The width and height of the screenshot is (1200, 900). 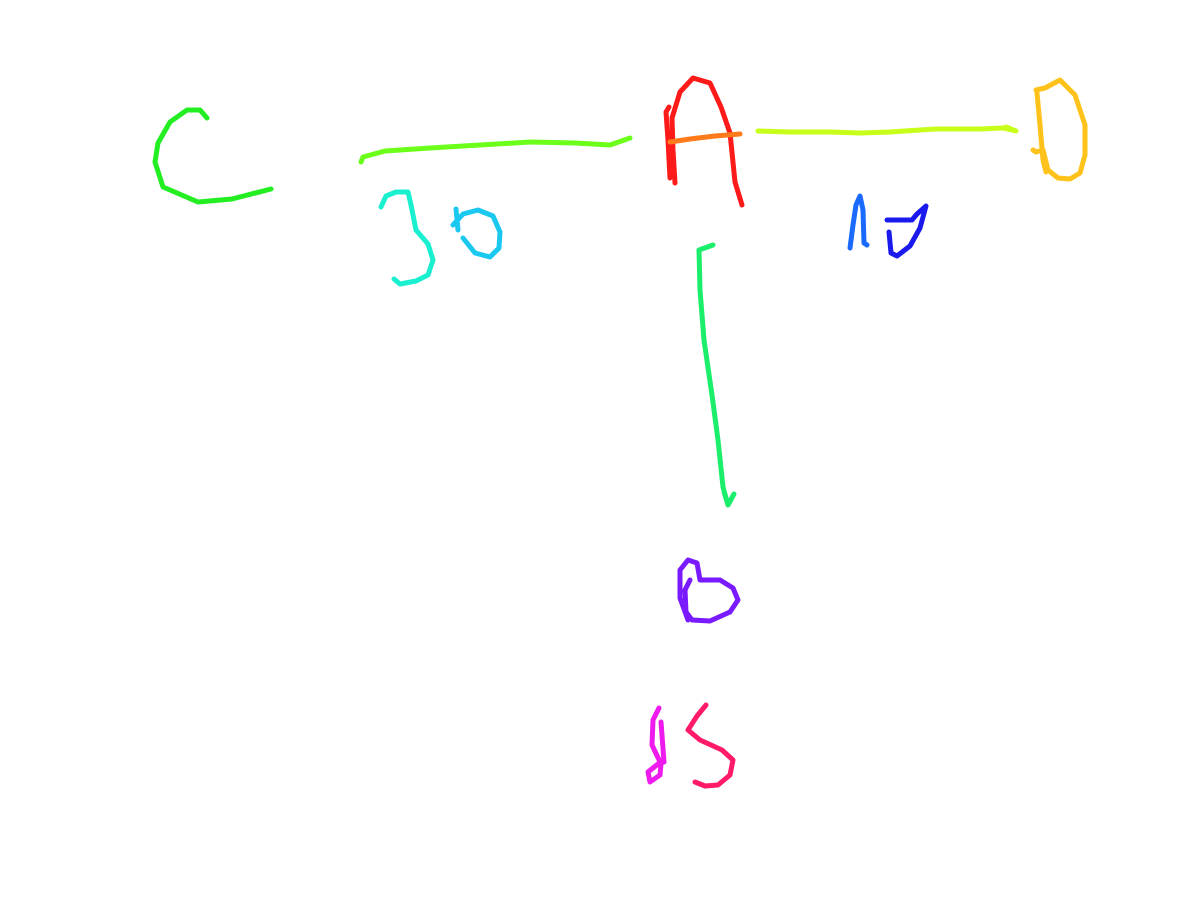 I want to click on node-a-glyph, so click(x=704, y=141).